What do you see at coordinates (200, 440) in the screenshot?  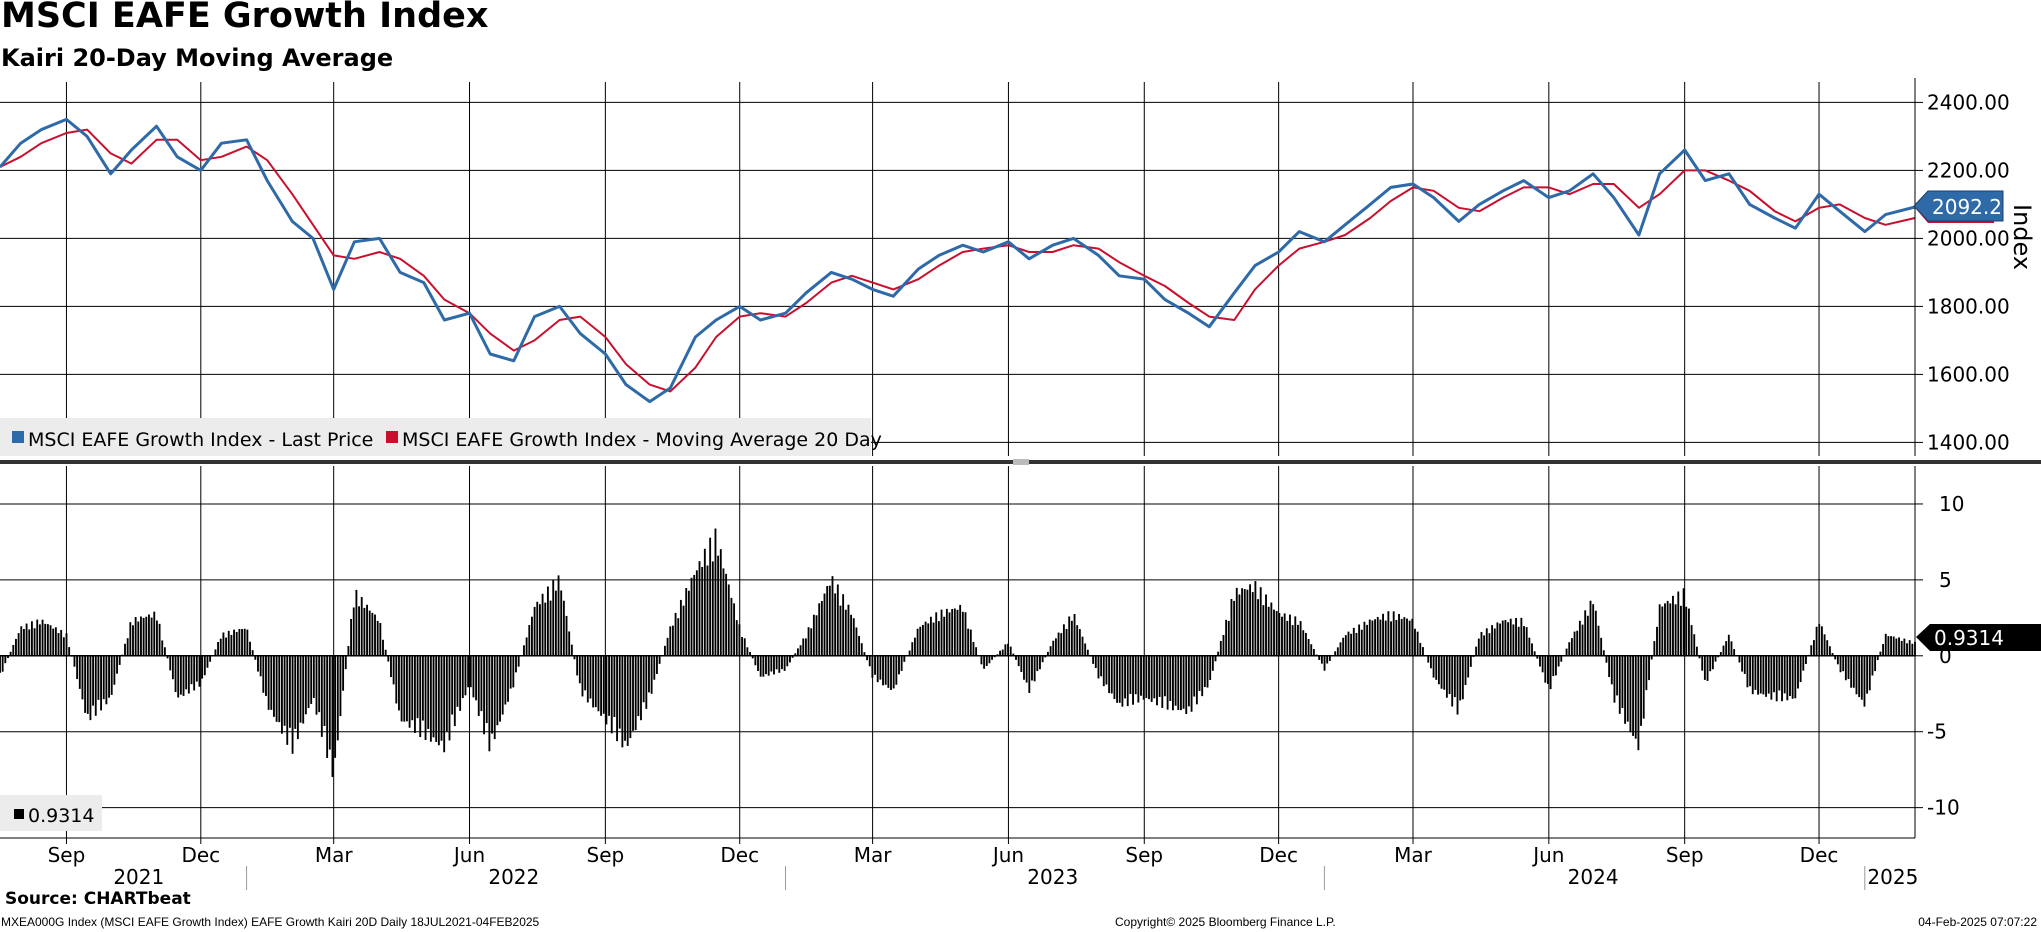 I see `price-legend-label: MSCI EAFE Growth Index - Last Price` at bounding box center [200, 440].